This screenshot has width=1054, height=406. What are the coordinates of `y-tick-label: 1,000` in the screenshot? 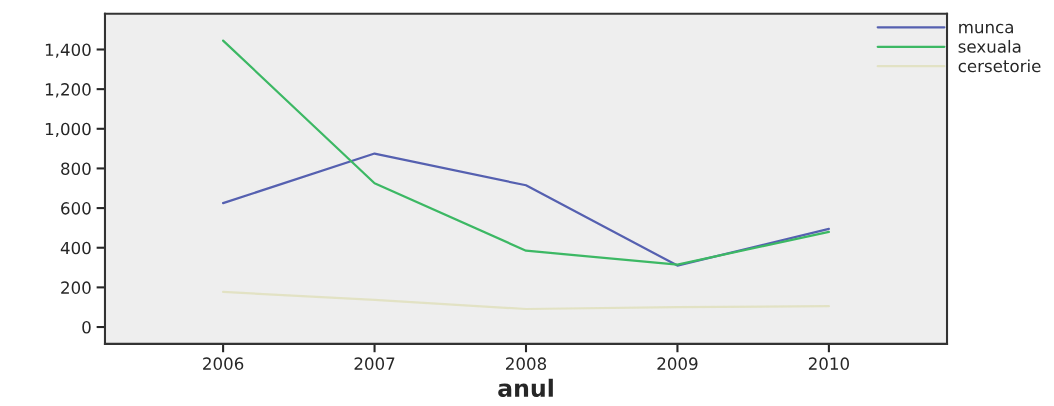 It's located at (68, 130).